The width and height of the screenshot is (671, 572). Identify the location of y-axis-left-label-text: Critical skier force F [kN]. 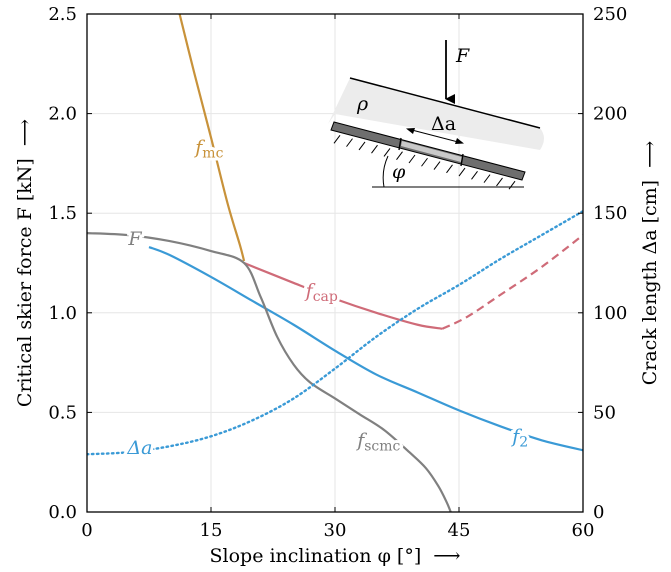
(25, 282).